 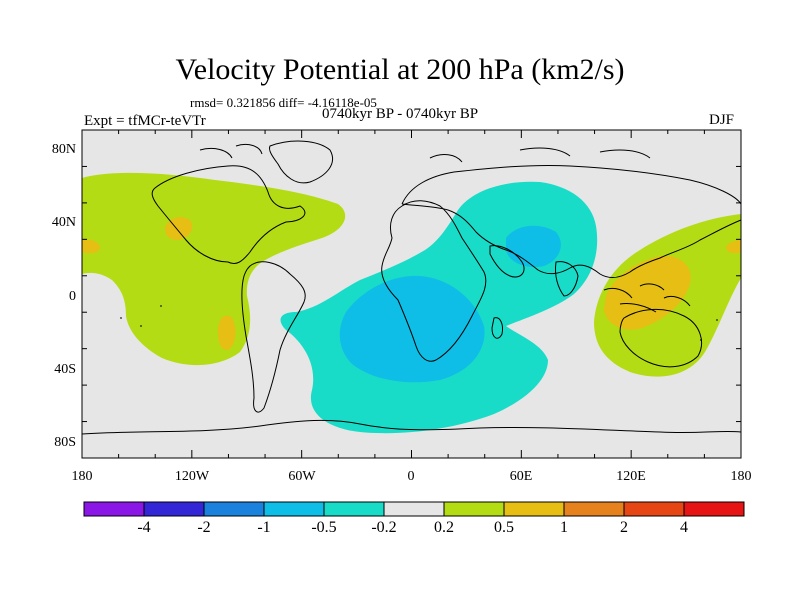 What do you see at coordinates (263, 527) in the screenshot?
I see `colorbar-label: -1` at bounding box center [263, 527].